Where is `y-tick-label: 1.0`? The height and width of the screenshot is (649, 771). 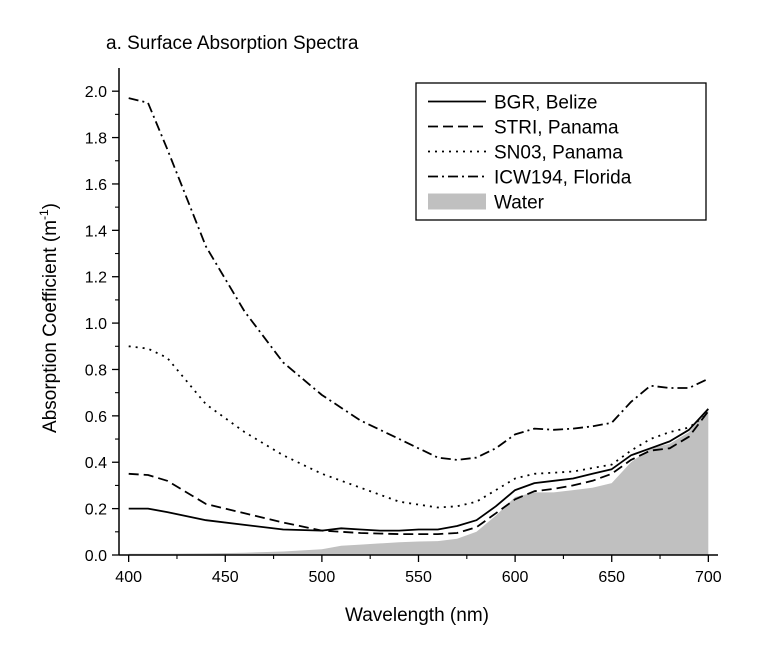 y-tick-label: 1.0 is located at coordinates (96, 324).